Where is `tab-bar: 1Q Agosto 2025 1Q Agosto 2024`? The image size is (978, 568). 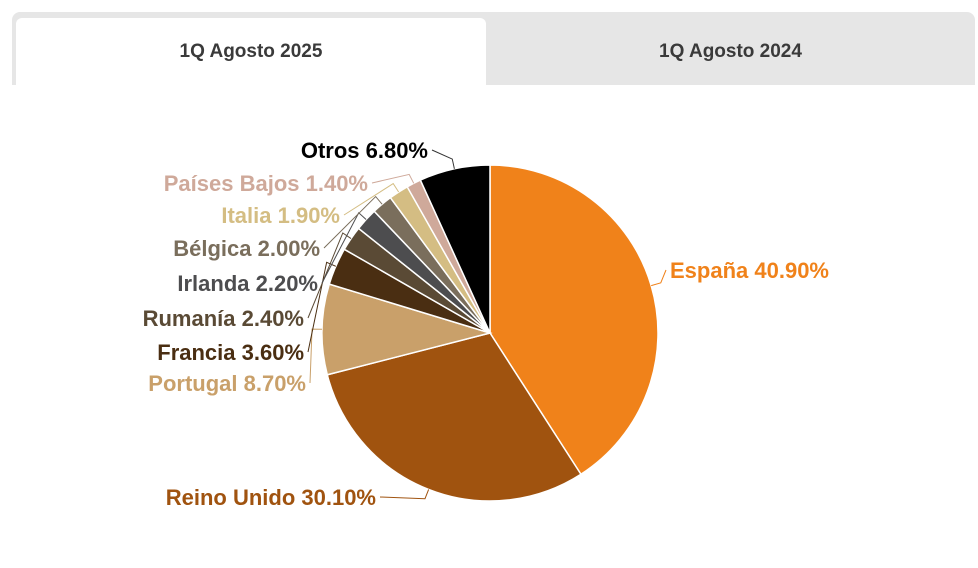 tab-bar: 1Q Agosto 2025 1Q Agosto 2024 is located at coordinates (493, 48).